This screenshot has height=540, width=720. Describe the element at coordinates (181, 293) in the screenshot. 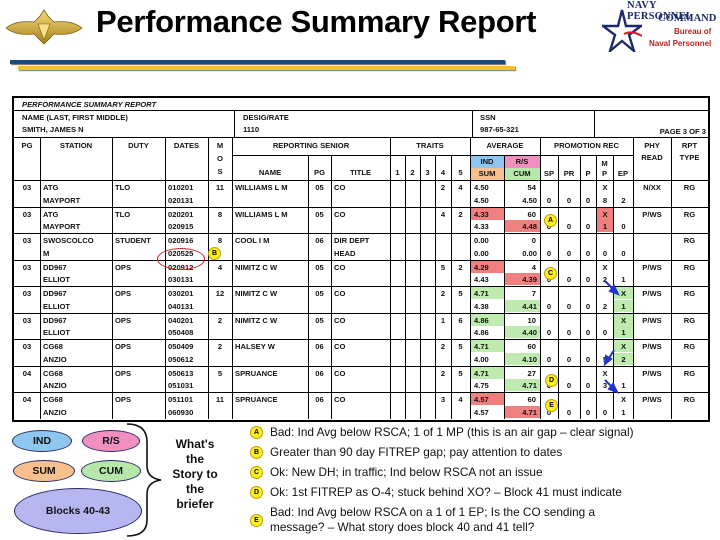

I see `row-date-from: 030201` at that location.